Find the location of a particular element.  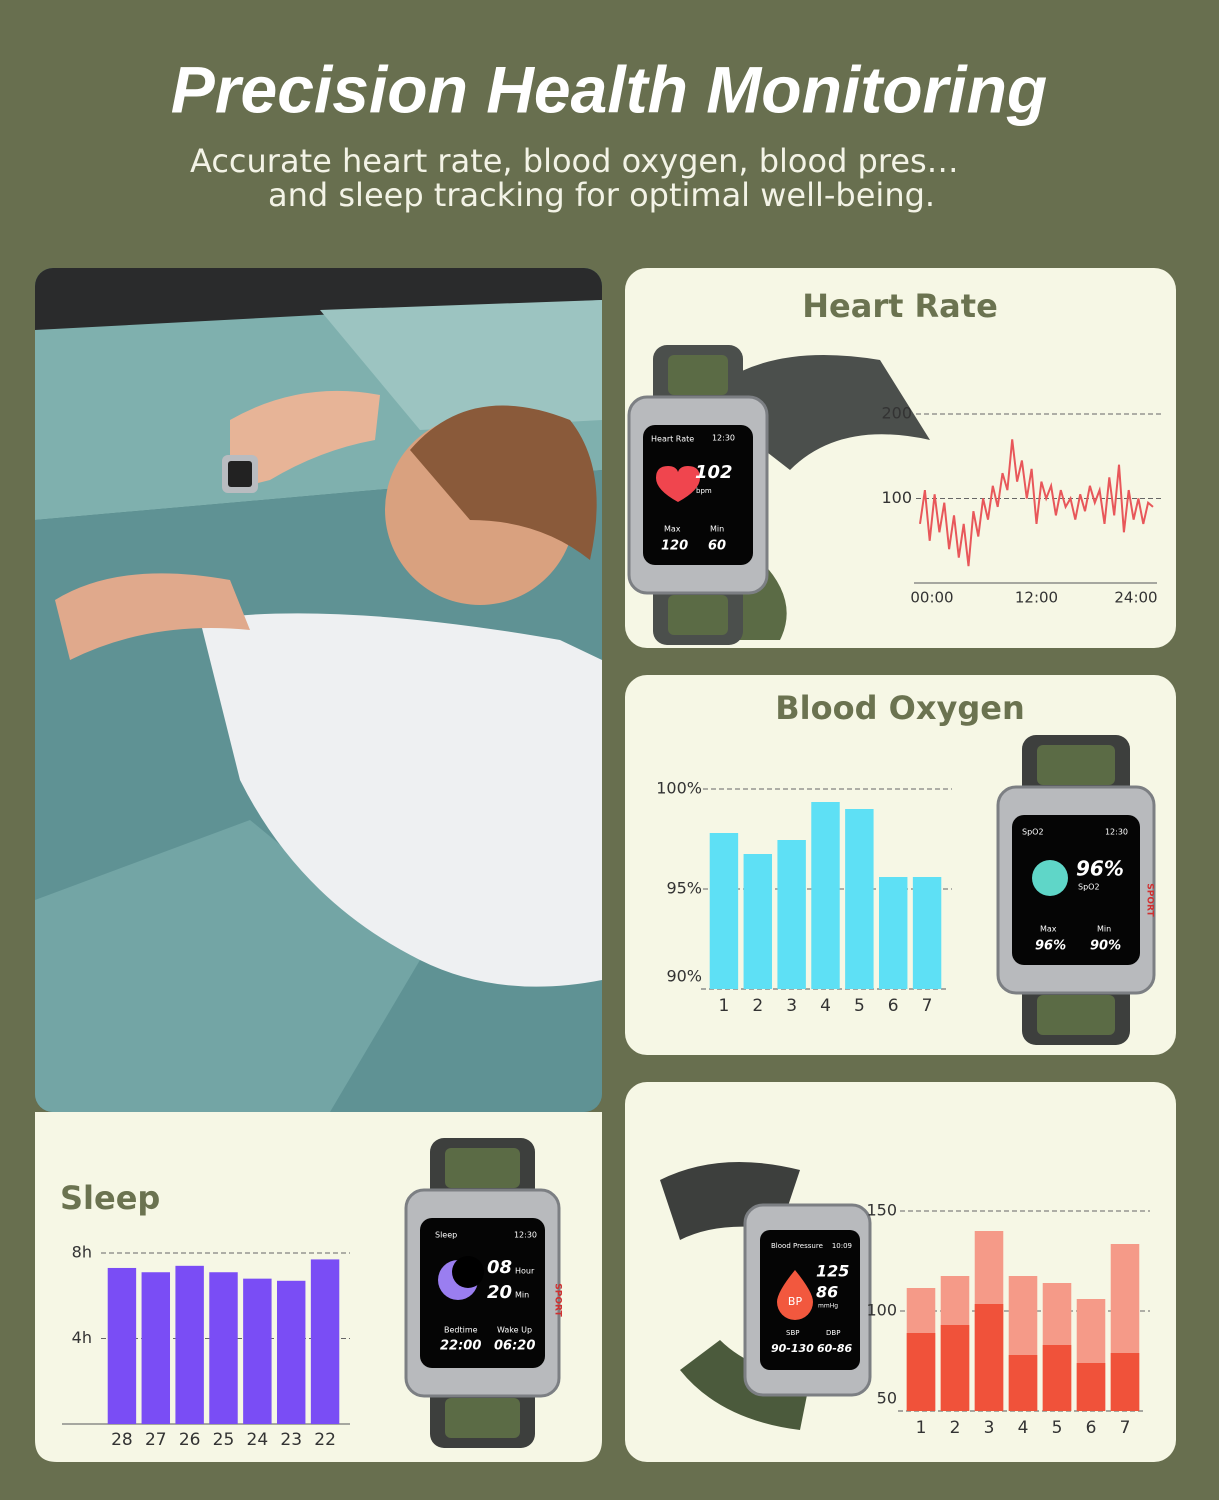

watch-value: 96% is located at coordinates (1100, 869).